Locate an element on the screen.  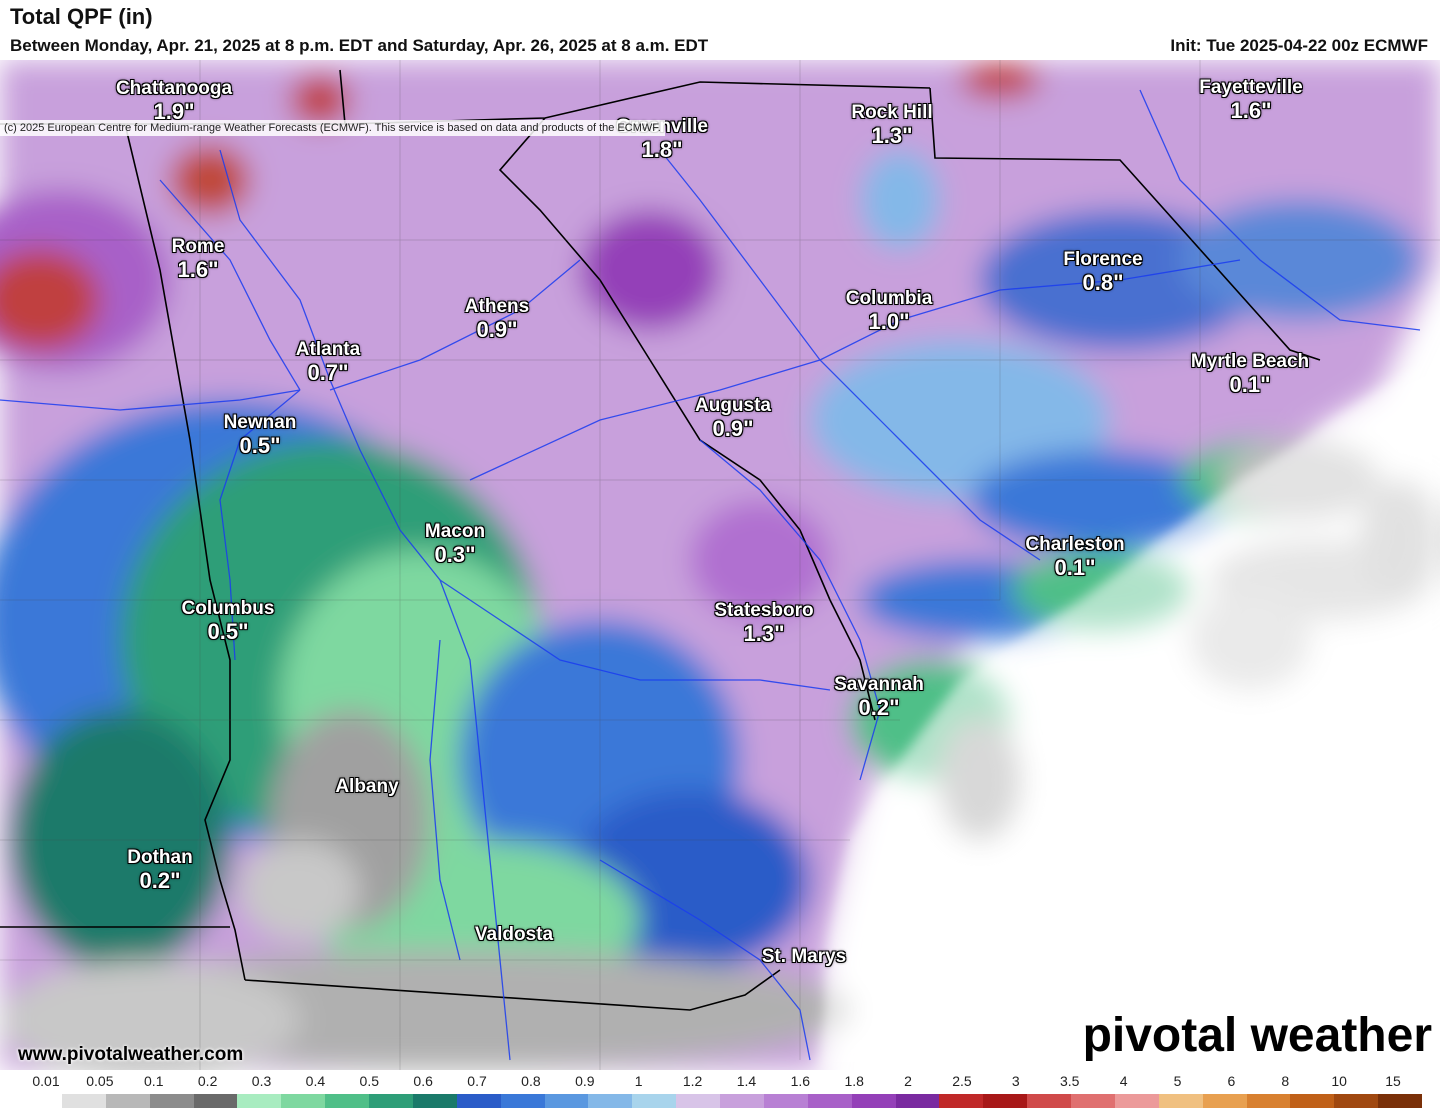
legend-tick-label: 10 is located at coordinates (1339, 1081).